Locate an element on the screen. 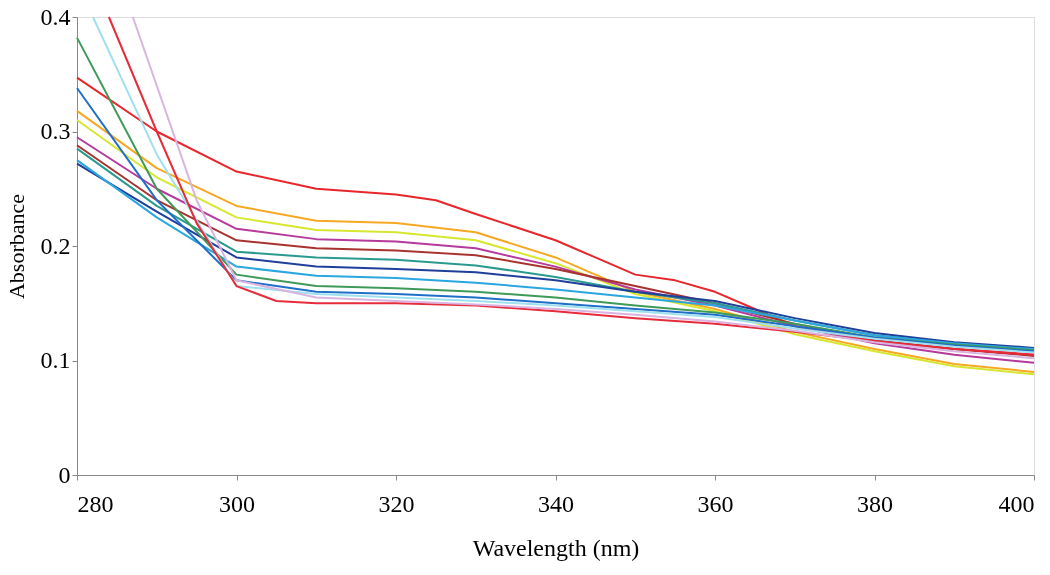 The height and width of the screenshot is (575, 1050). x-tick-label: 320 is located at coordinates (396, 503).